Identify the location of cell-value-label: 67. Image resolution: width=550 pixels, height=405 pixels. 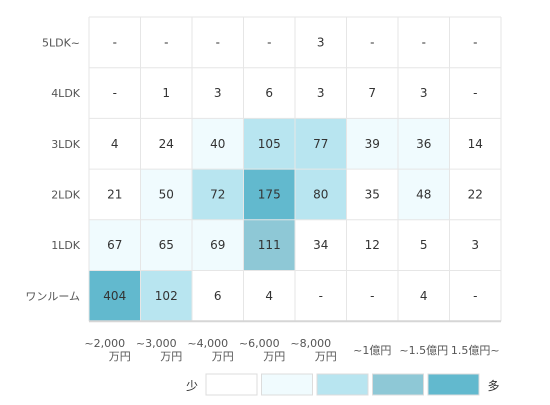
(114, 245).